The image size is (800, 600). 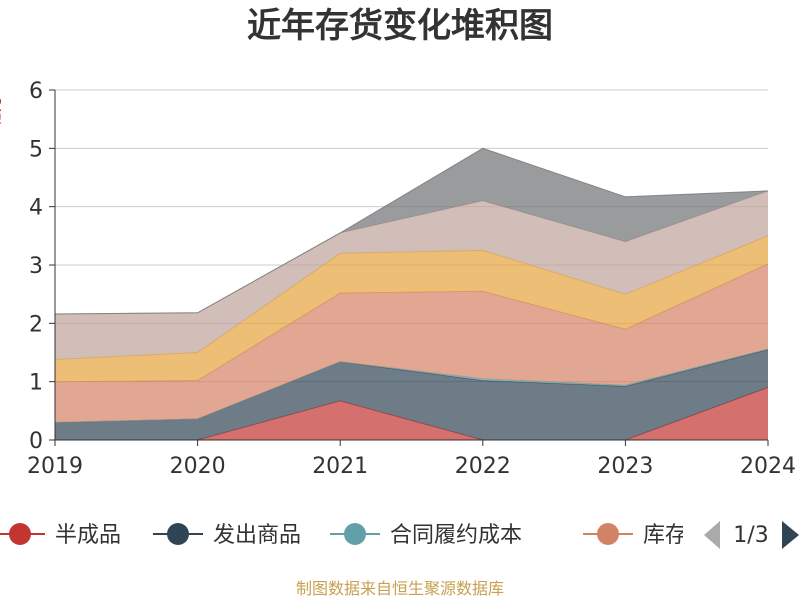 I want to click on legend-item-label: 半成品, so click(x=88, y=535).